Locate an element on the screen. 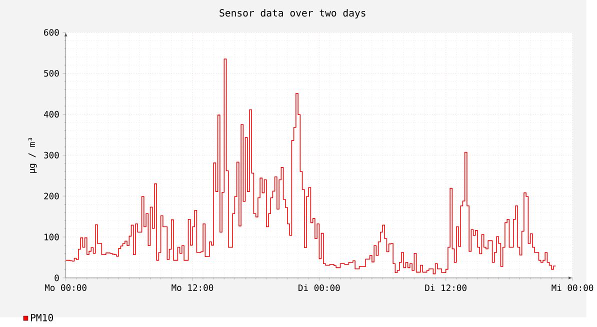 This screenshot has width=597, height=327. y-tick-label: 200 is located at coordinates (51, 196).